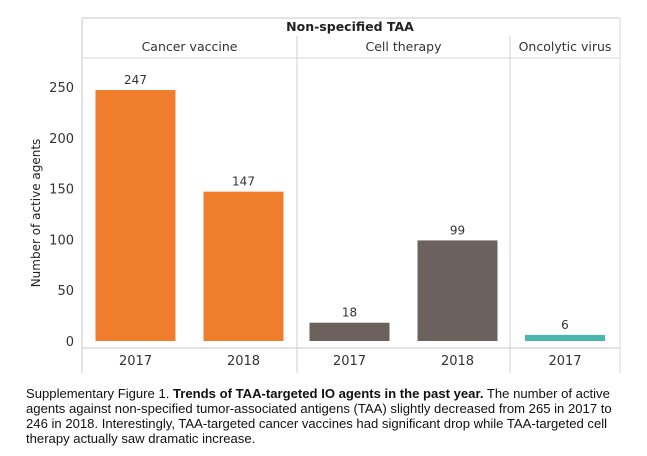  What do you see at coordinates (565, 46) in the screenshot?
I see `panel-header: Oncolytic virus` at bounding box center [565, 46].